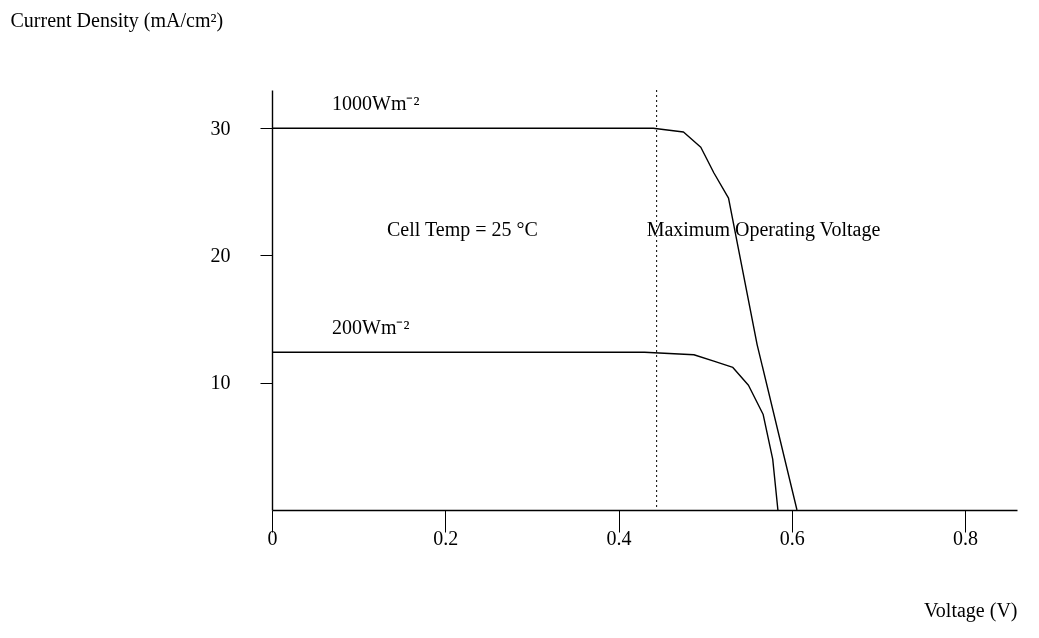 This screenshot has width=1039, height=638. Describe the element at coordinates (371, 327) in the screenshot. I see `series-label: 200Wm⁻²` at that location.